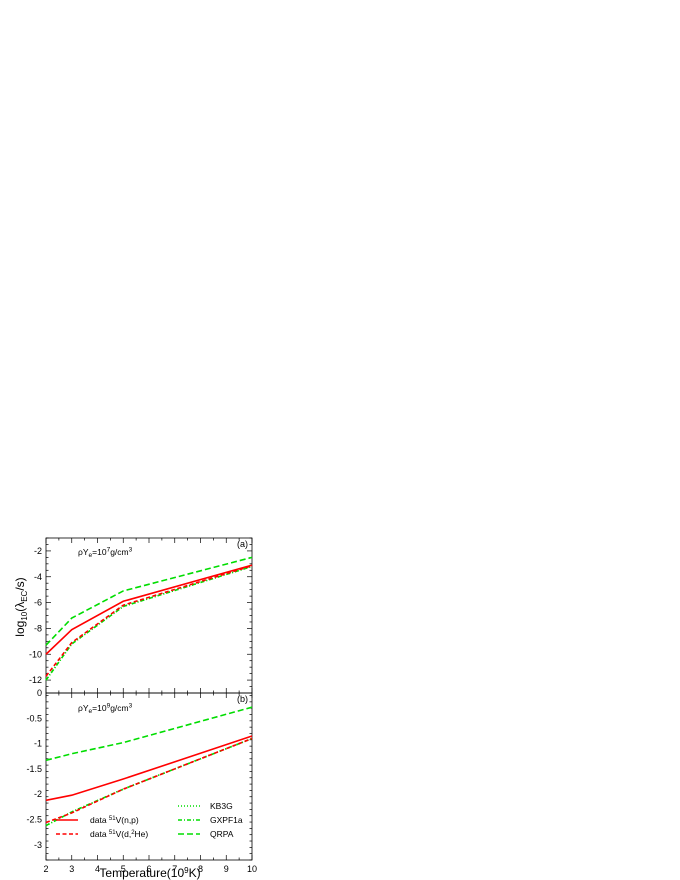 The image size is (680, 880). What do you see at coordinates (38, 628) in the screenshot?
I see `y-tick-label: -8` at bounding box center [38, 628].